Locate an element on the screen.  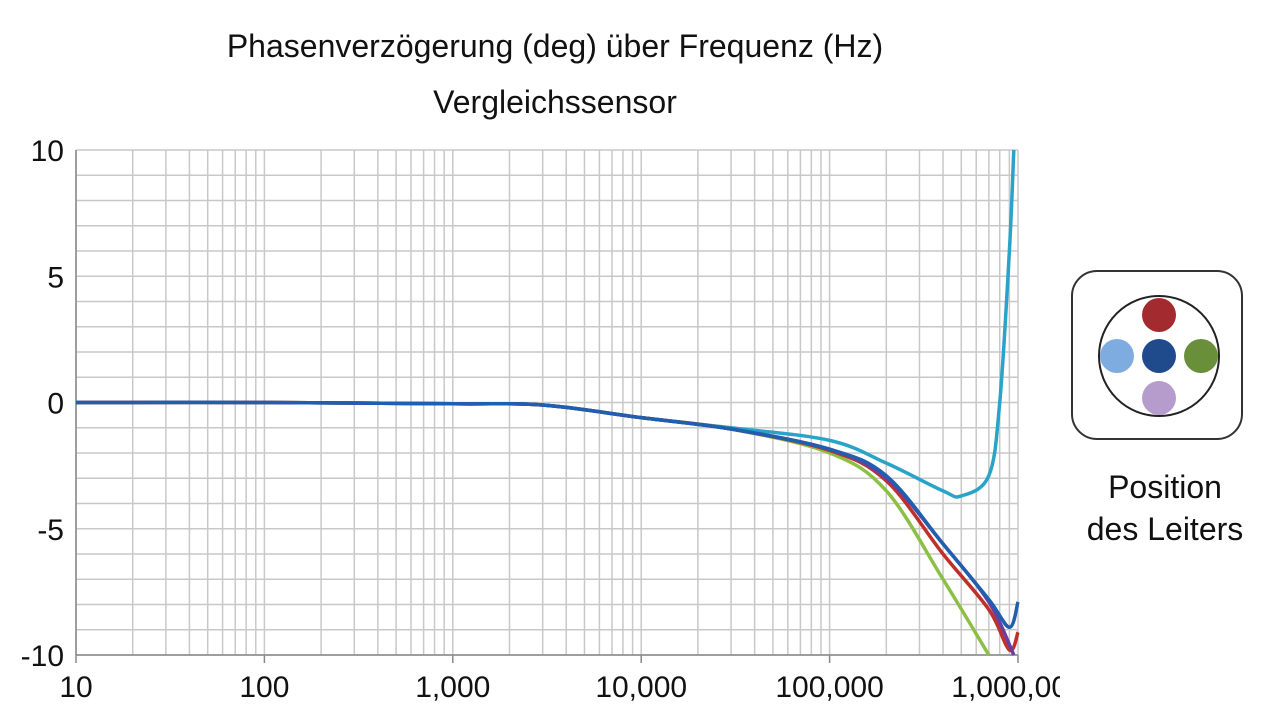
chart-subtitle: Vergleichssensor is located at coordinates (555, 102).